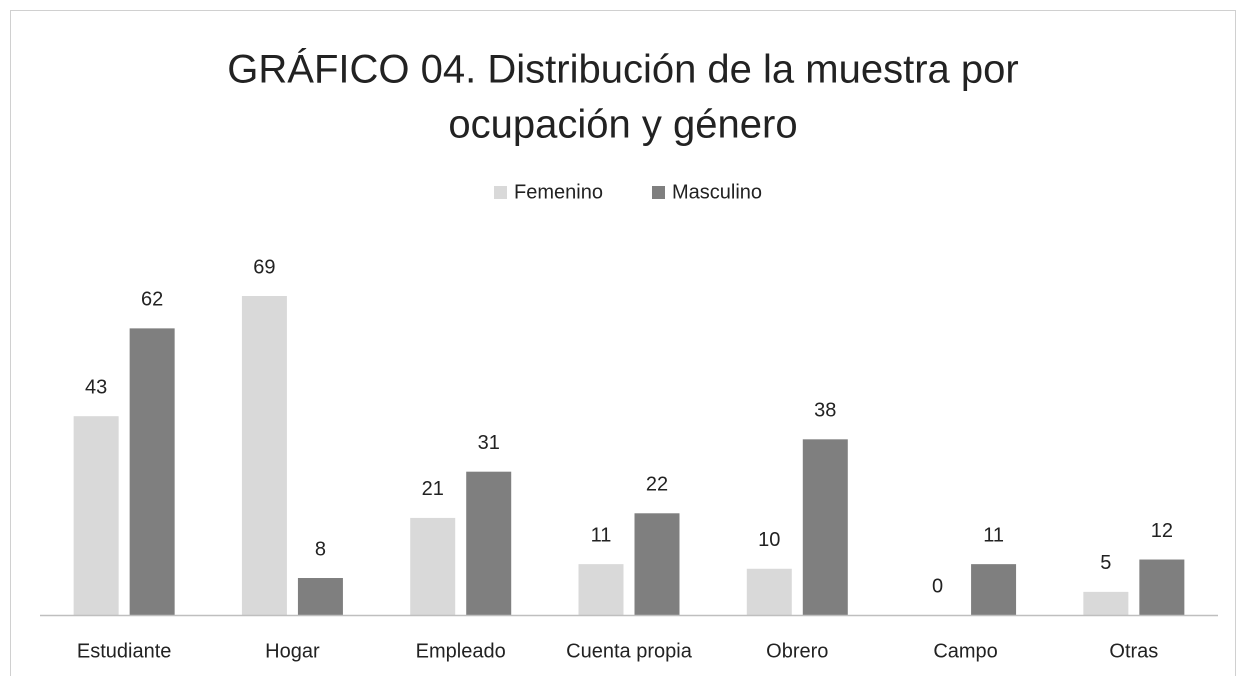  What do you see at coordinates (769, 540) in the screenshot?
I see `data-label: 10` at bounding box center [769, 540].